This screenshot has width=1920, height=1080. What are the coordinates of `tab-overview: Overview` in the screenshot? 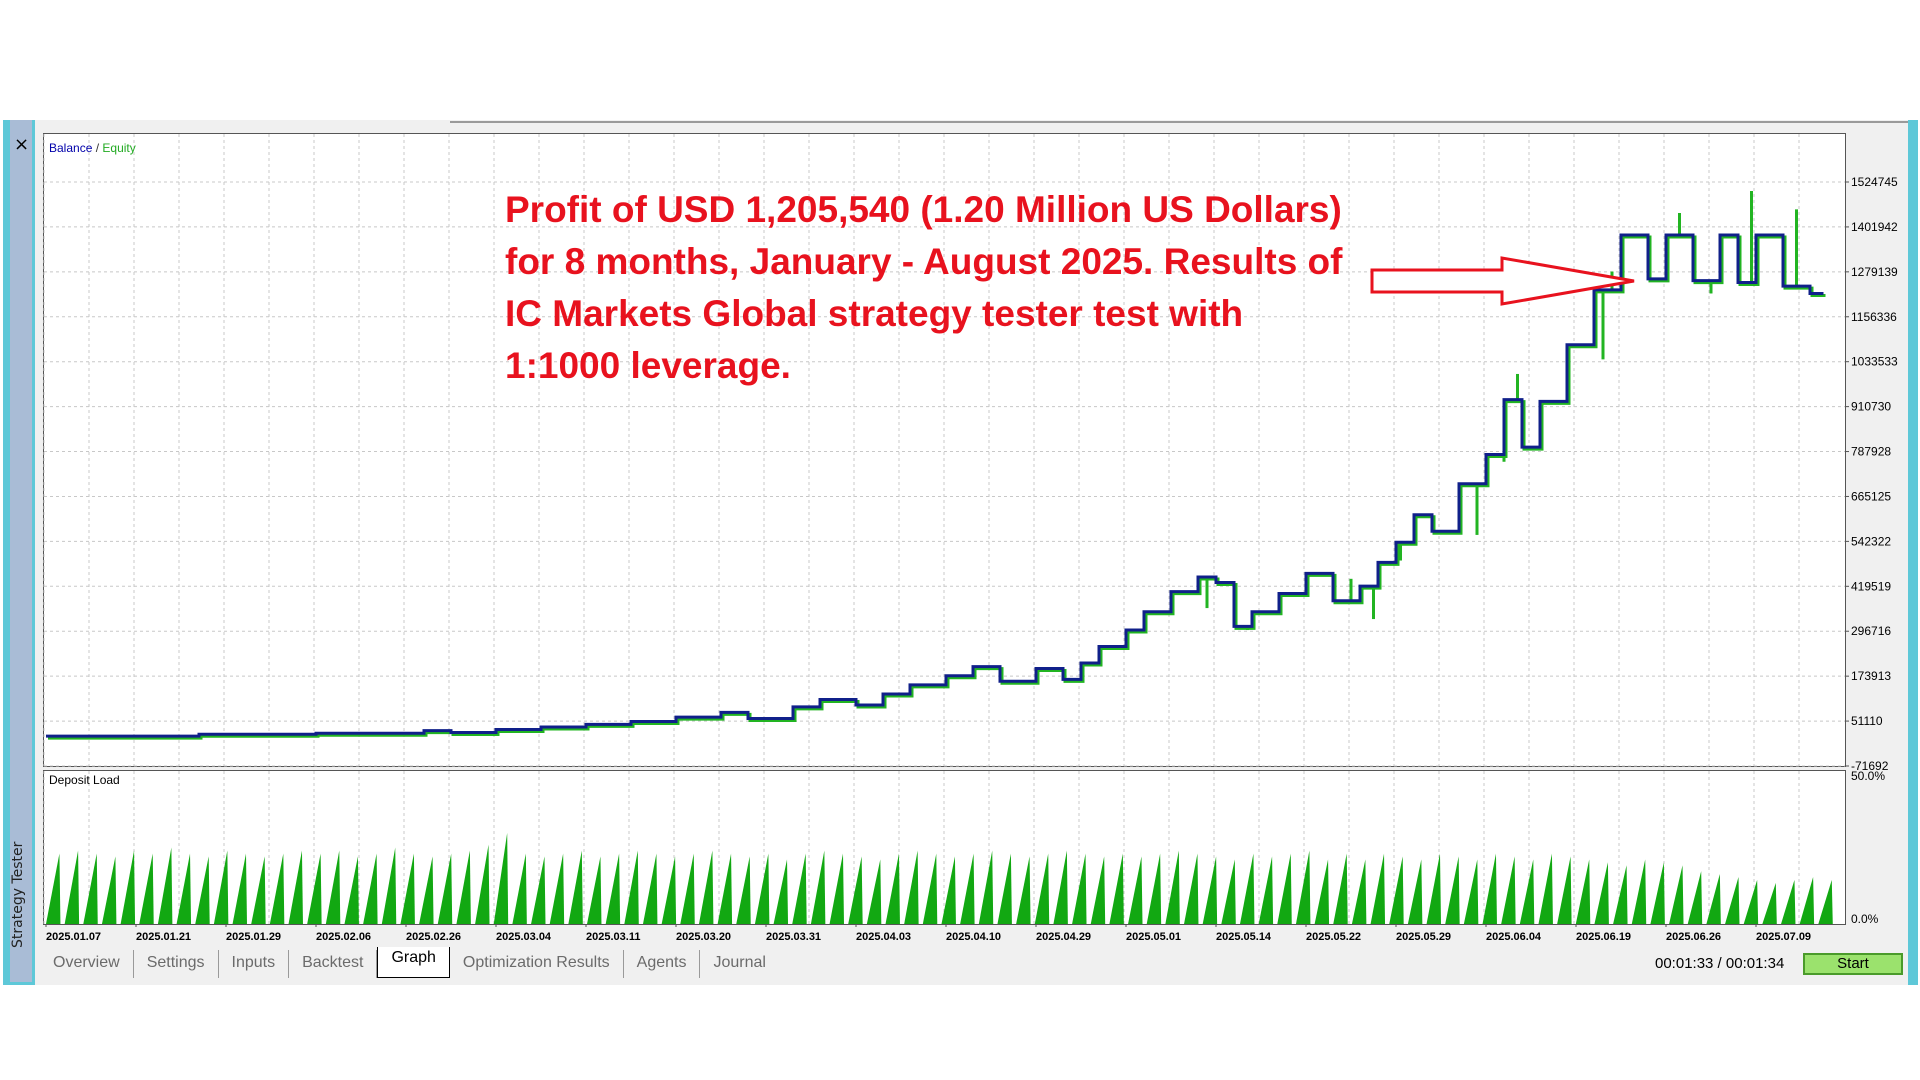 It's located at (87, 964).